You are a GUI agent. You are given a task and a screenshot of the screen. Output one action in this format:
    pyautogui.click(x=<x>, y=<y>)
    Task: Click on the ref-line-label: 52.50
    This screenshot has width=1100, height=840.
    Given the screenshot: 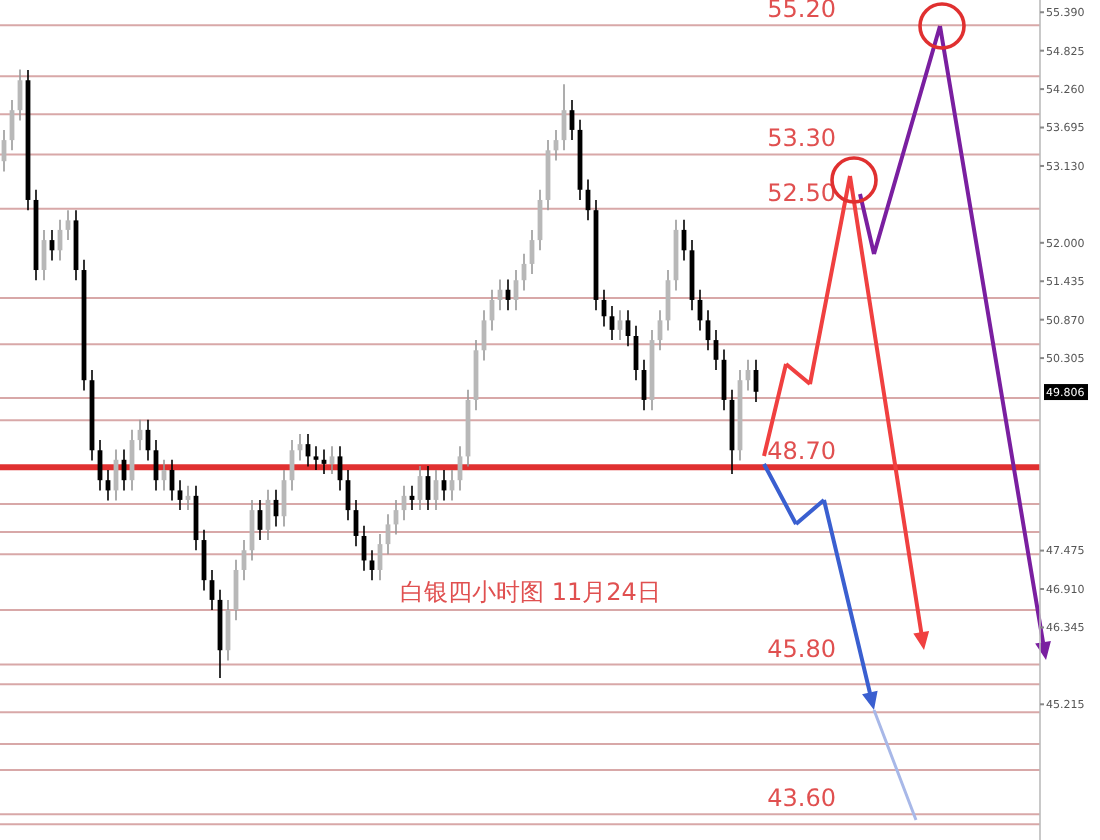 What is the action you would take?
    pyautogui.click(x=801, y=192)
    